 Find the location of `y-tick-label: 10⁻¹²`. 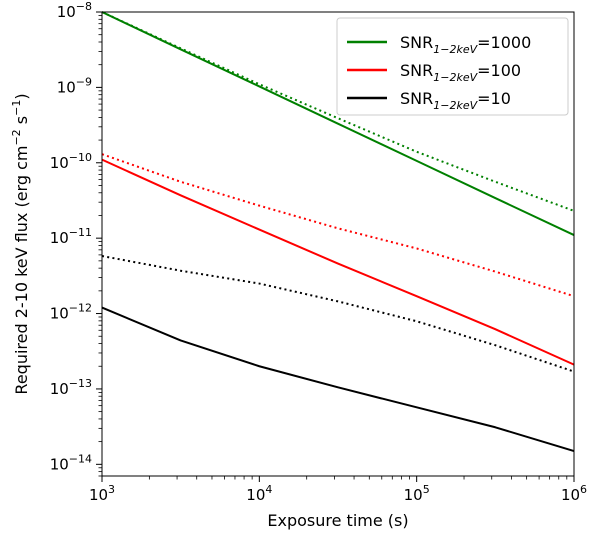

y-tick-label: 10⁻¹² is located at coordinates (71, 312).